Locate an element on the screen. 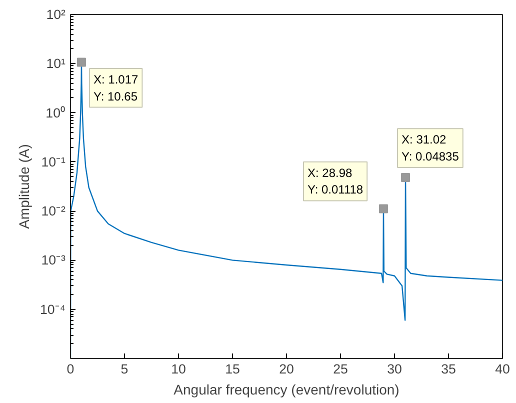  x-axis-title: Angular frequency (event/revolution) is located at coordinates (287, 390).